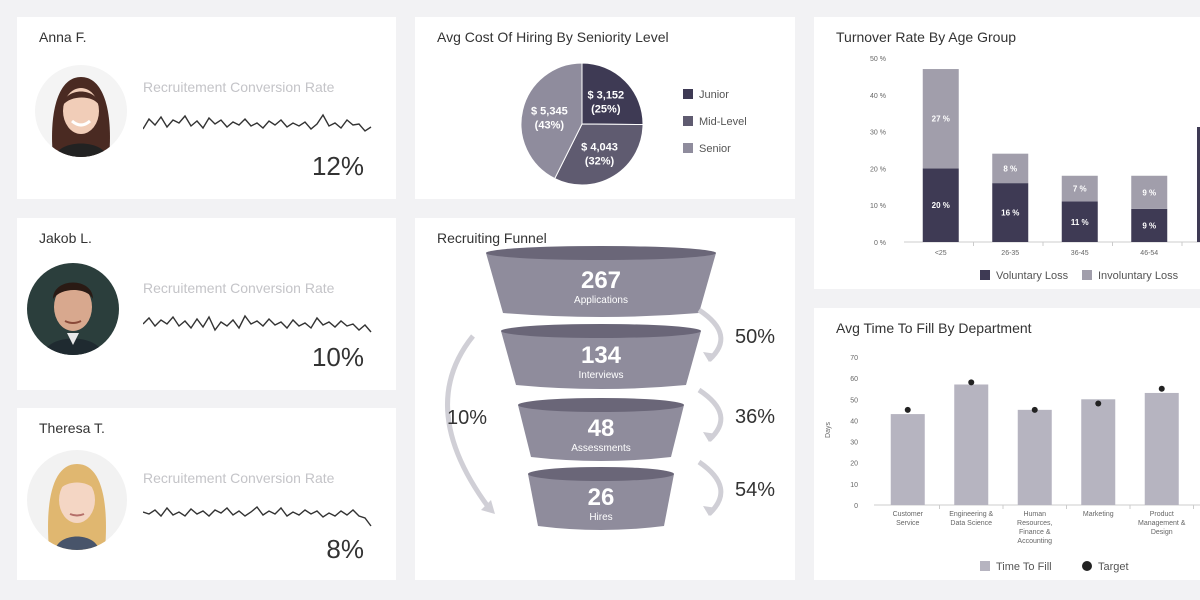 The height and width of the screenshot is (600, 1200). I want to click on legend-label: Senior, so click(715, 149).